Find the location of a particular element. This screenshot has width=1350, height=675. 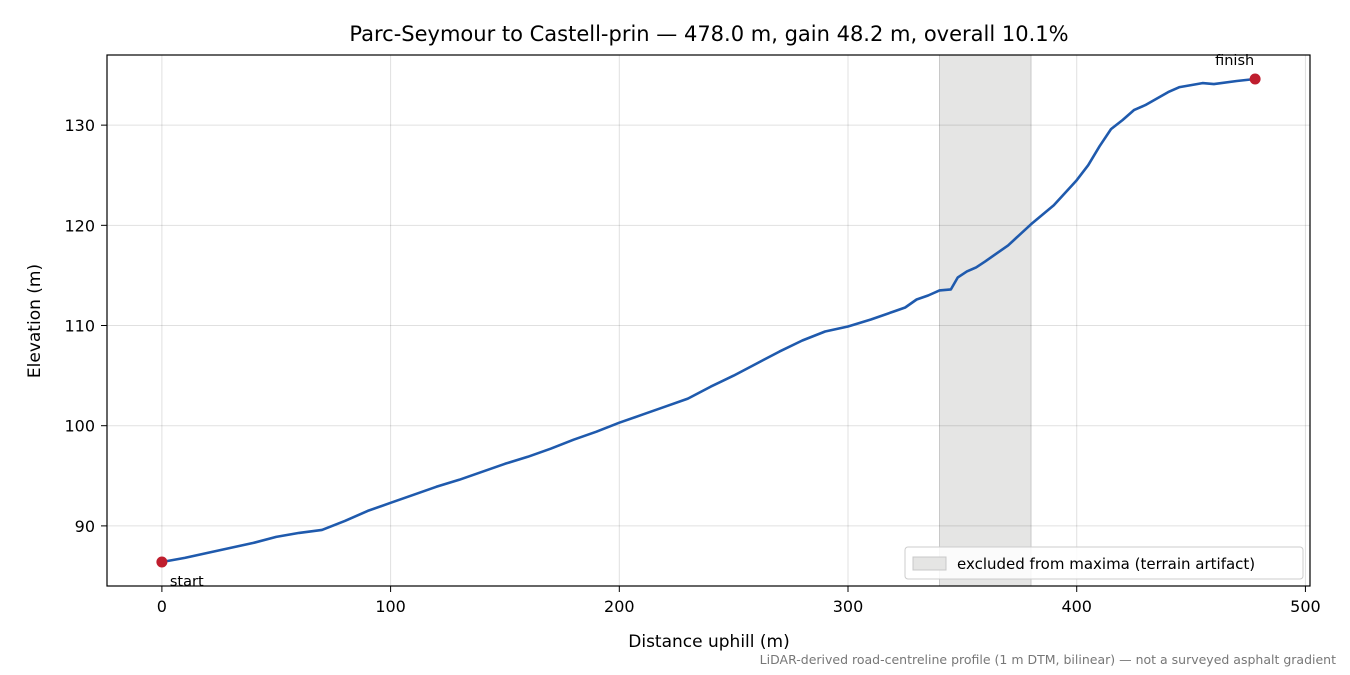

y-tick-label: 120 is located at coordinates (79, 225).